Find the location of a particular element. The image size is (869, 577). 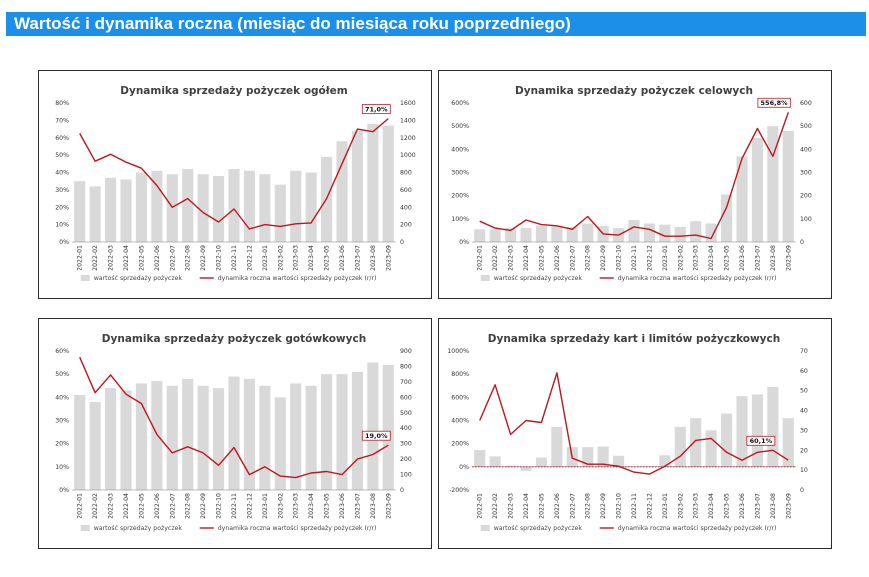

right-axis-tick: 50 is located at coordinates (804, 391).